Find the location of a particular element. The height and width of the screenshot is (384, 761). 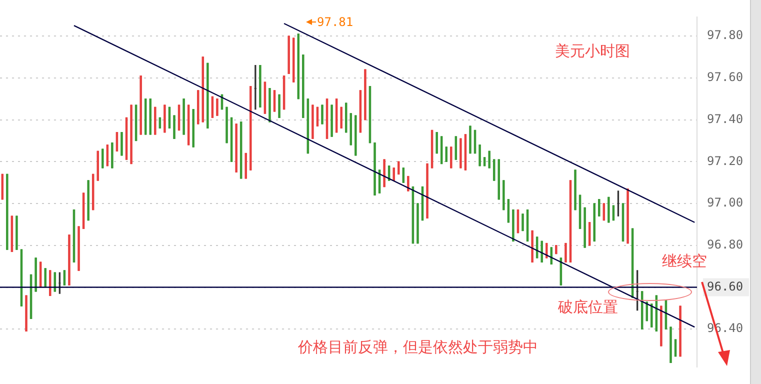

y-tick-label: 97.60 is located at coordinates (725, 77).